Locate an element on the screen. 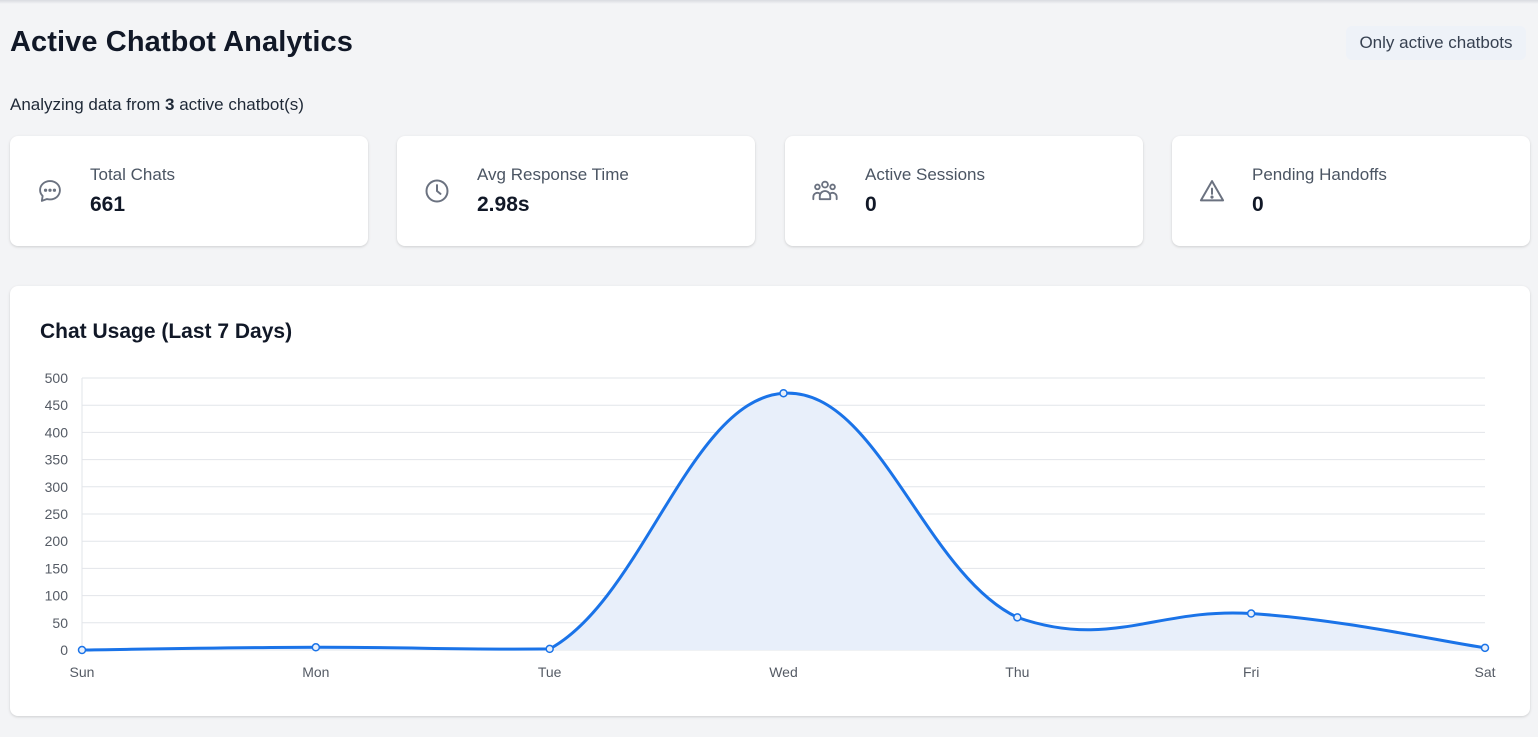 This screenshot has height=737, width=1538. y-tick-label: 150 is located at coordinates (57, 568).